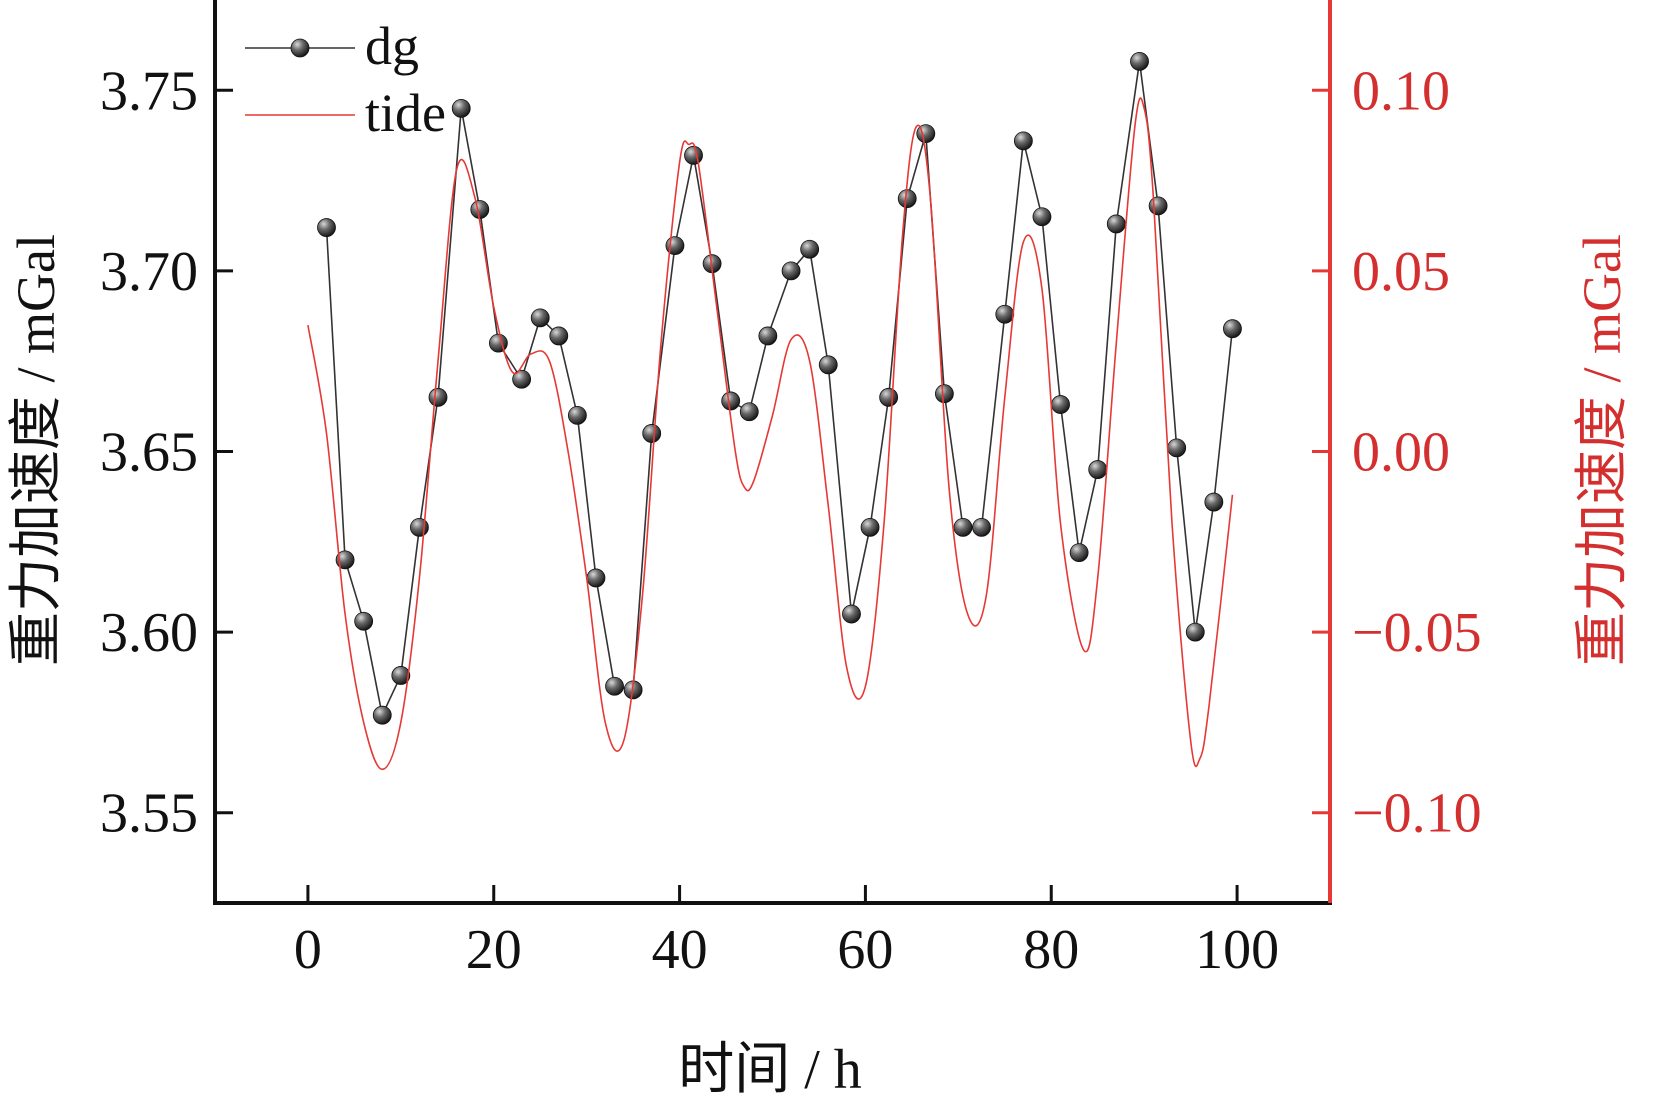 The image size is (1654, 1110). I want to click on legend-label-dg: dg, so click(392, 46).